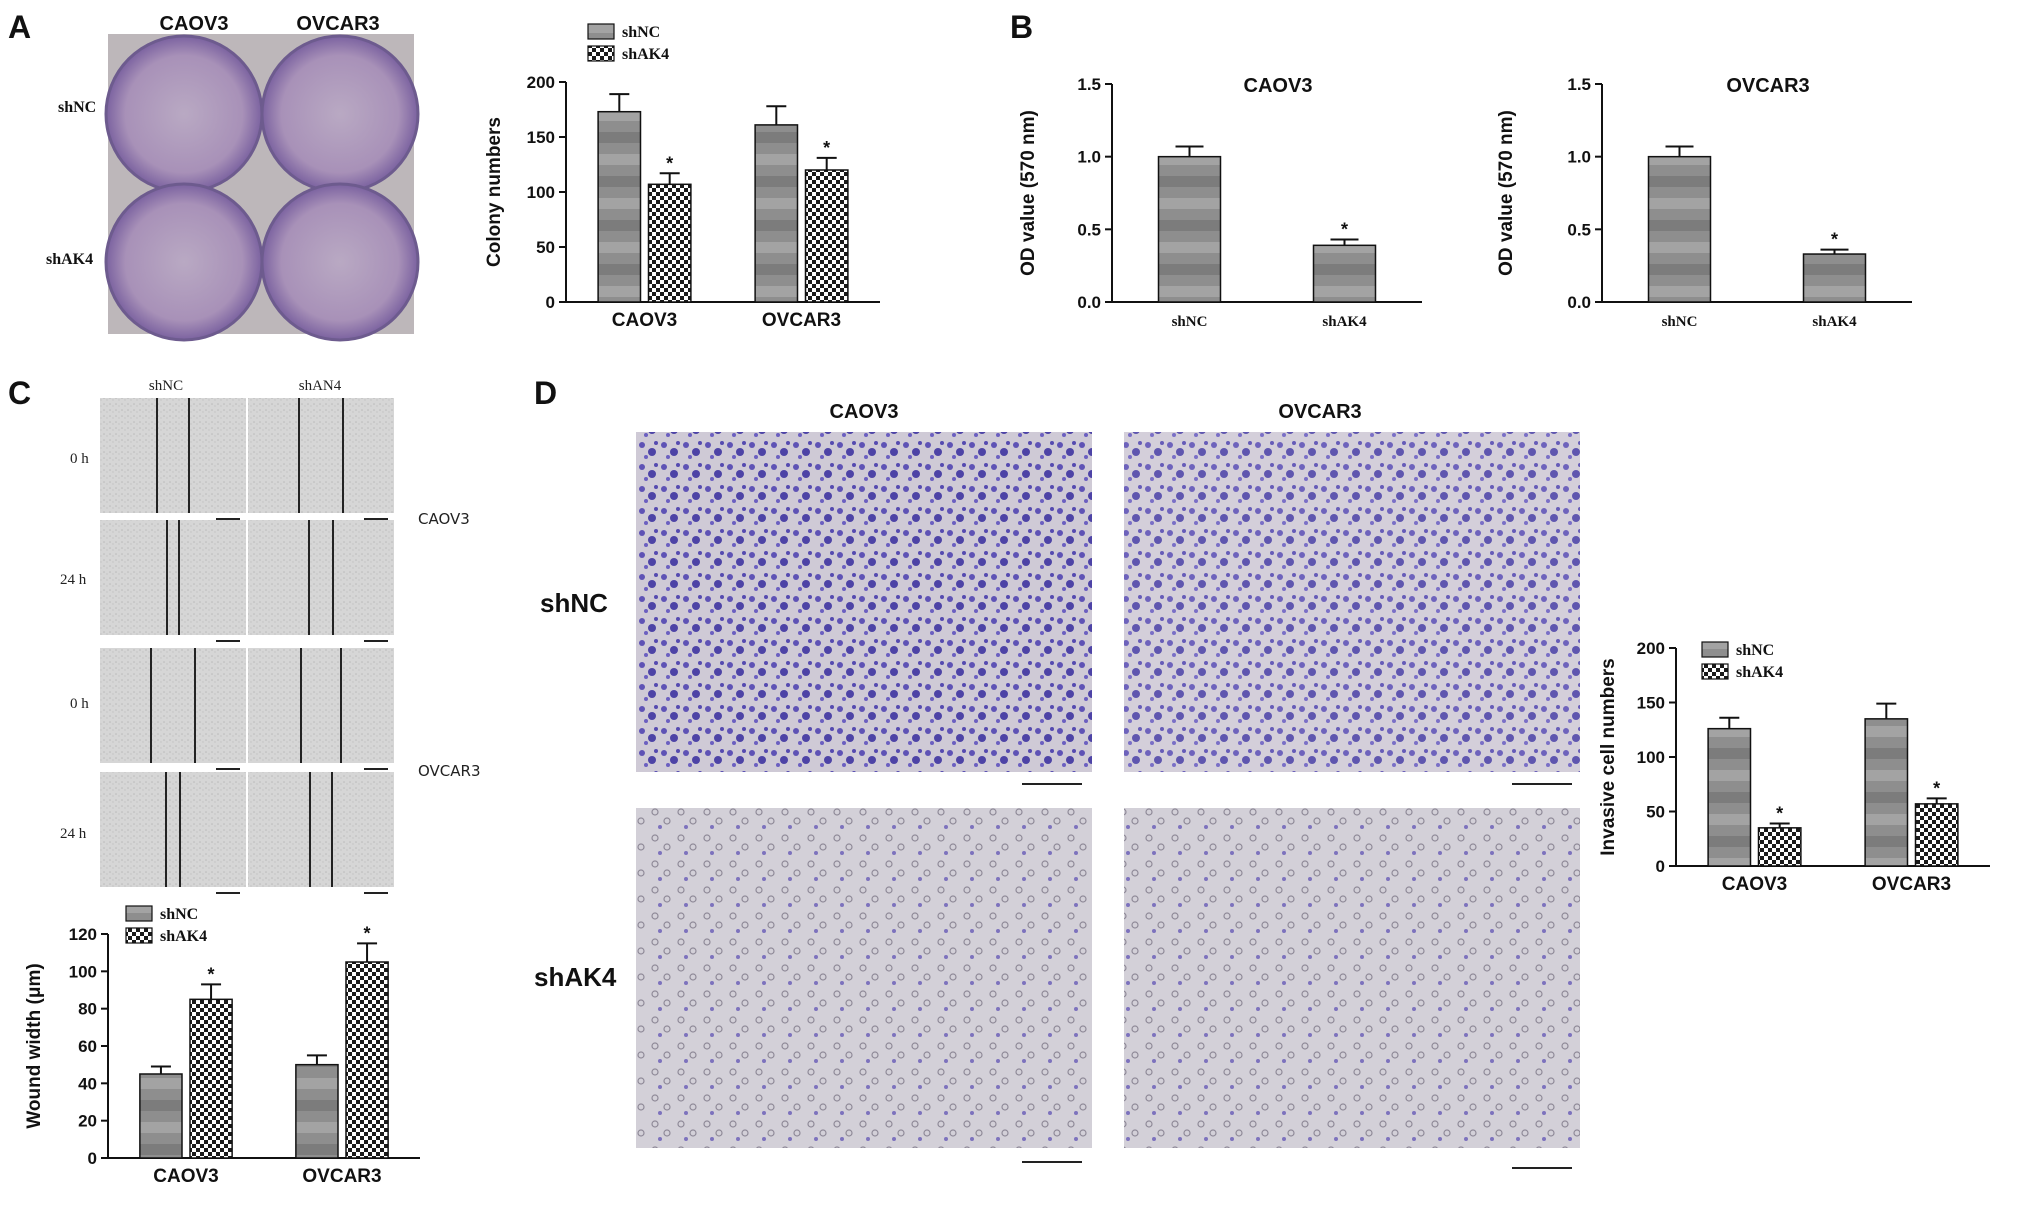 The height and width of the screenshot is (1206, 2031). What do you see at coordinates (1767, 86) in the screenshot?
I see `chart-title: OVCAR3` at bounding box center [1767, 86].